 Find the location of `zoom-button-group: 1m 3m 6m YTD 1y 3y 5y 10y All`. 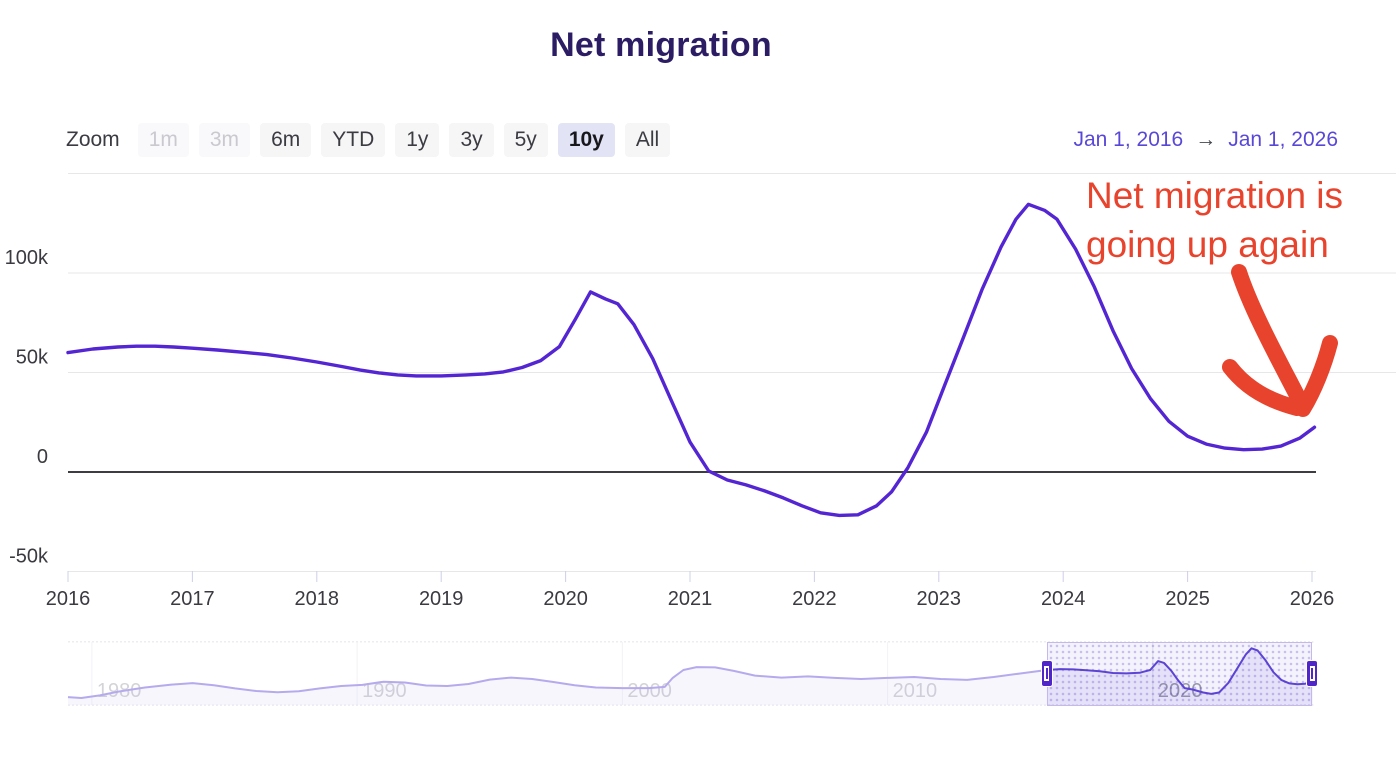

zoom-button-group: 1m 3m 6m YTD 1y 3y 5y 10y All is located at coordinates (404, 140).